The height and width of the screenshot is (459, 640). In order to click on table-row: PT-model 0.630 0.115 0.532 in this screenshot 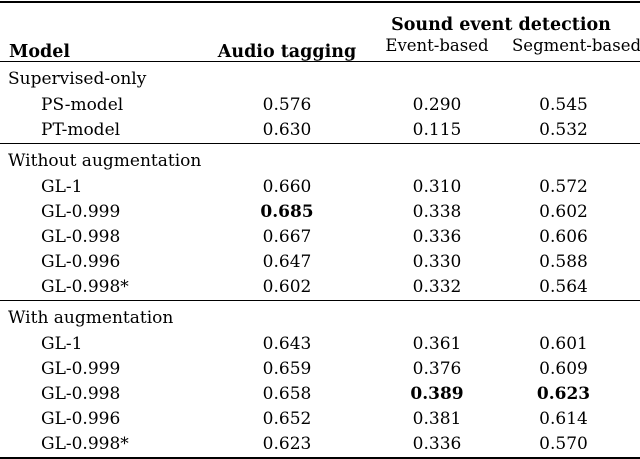, I will do `click(320, 131)`.